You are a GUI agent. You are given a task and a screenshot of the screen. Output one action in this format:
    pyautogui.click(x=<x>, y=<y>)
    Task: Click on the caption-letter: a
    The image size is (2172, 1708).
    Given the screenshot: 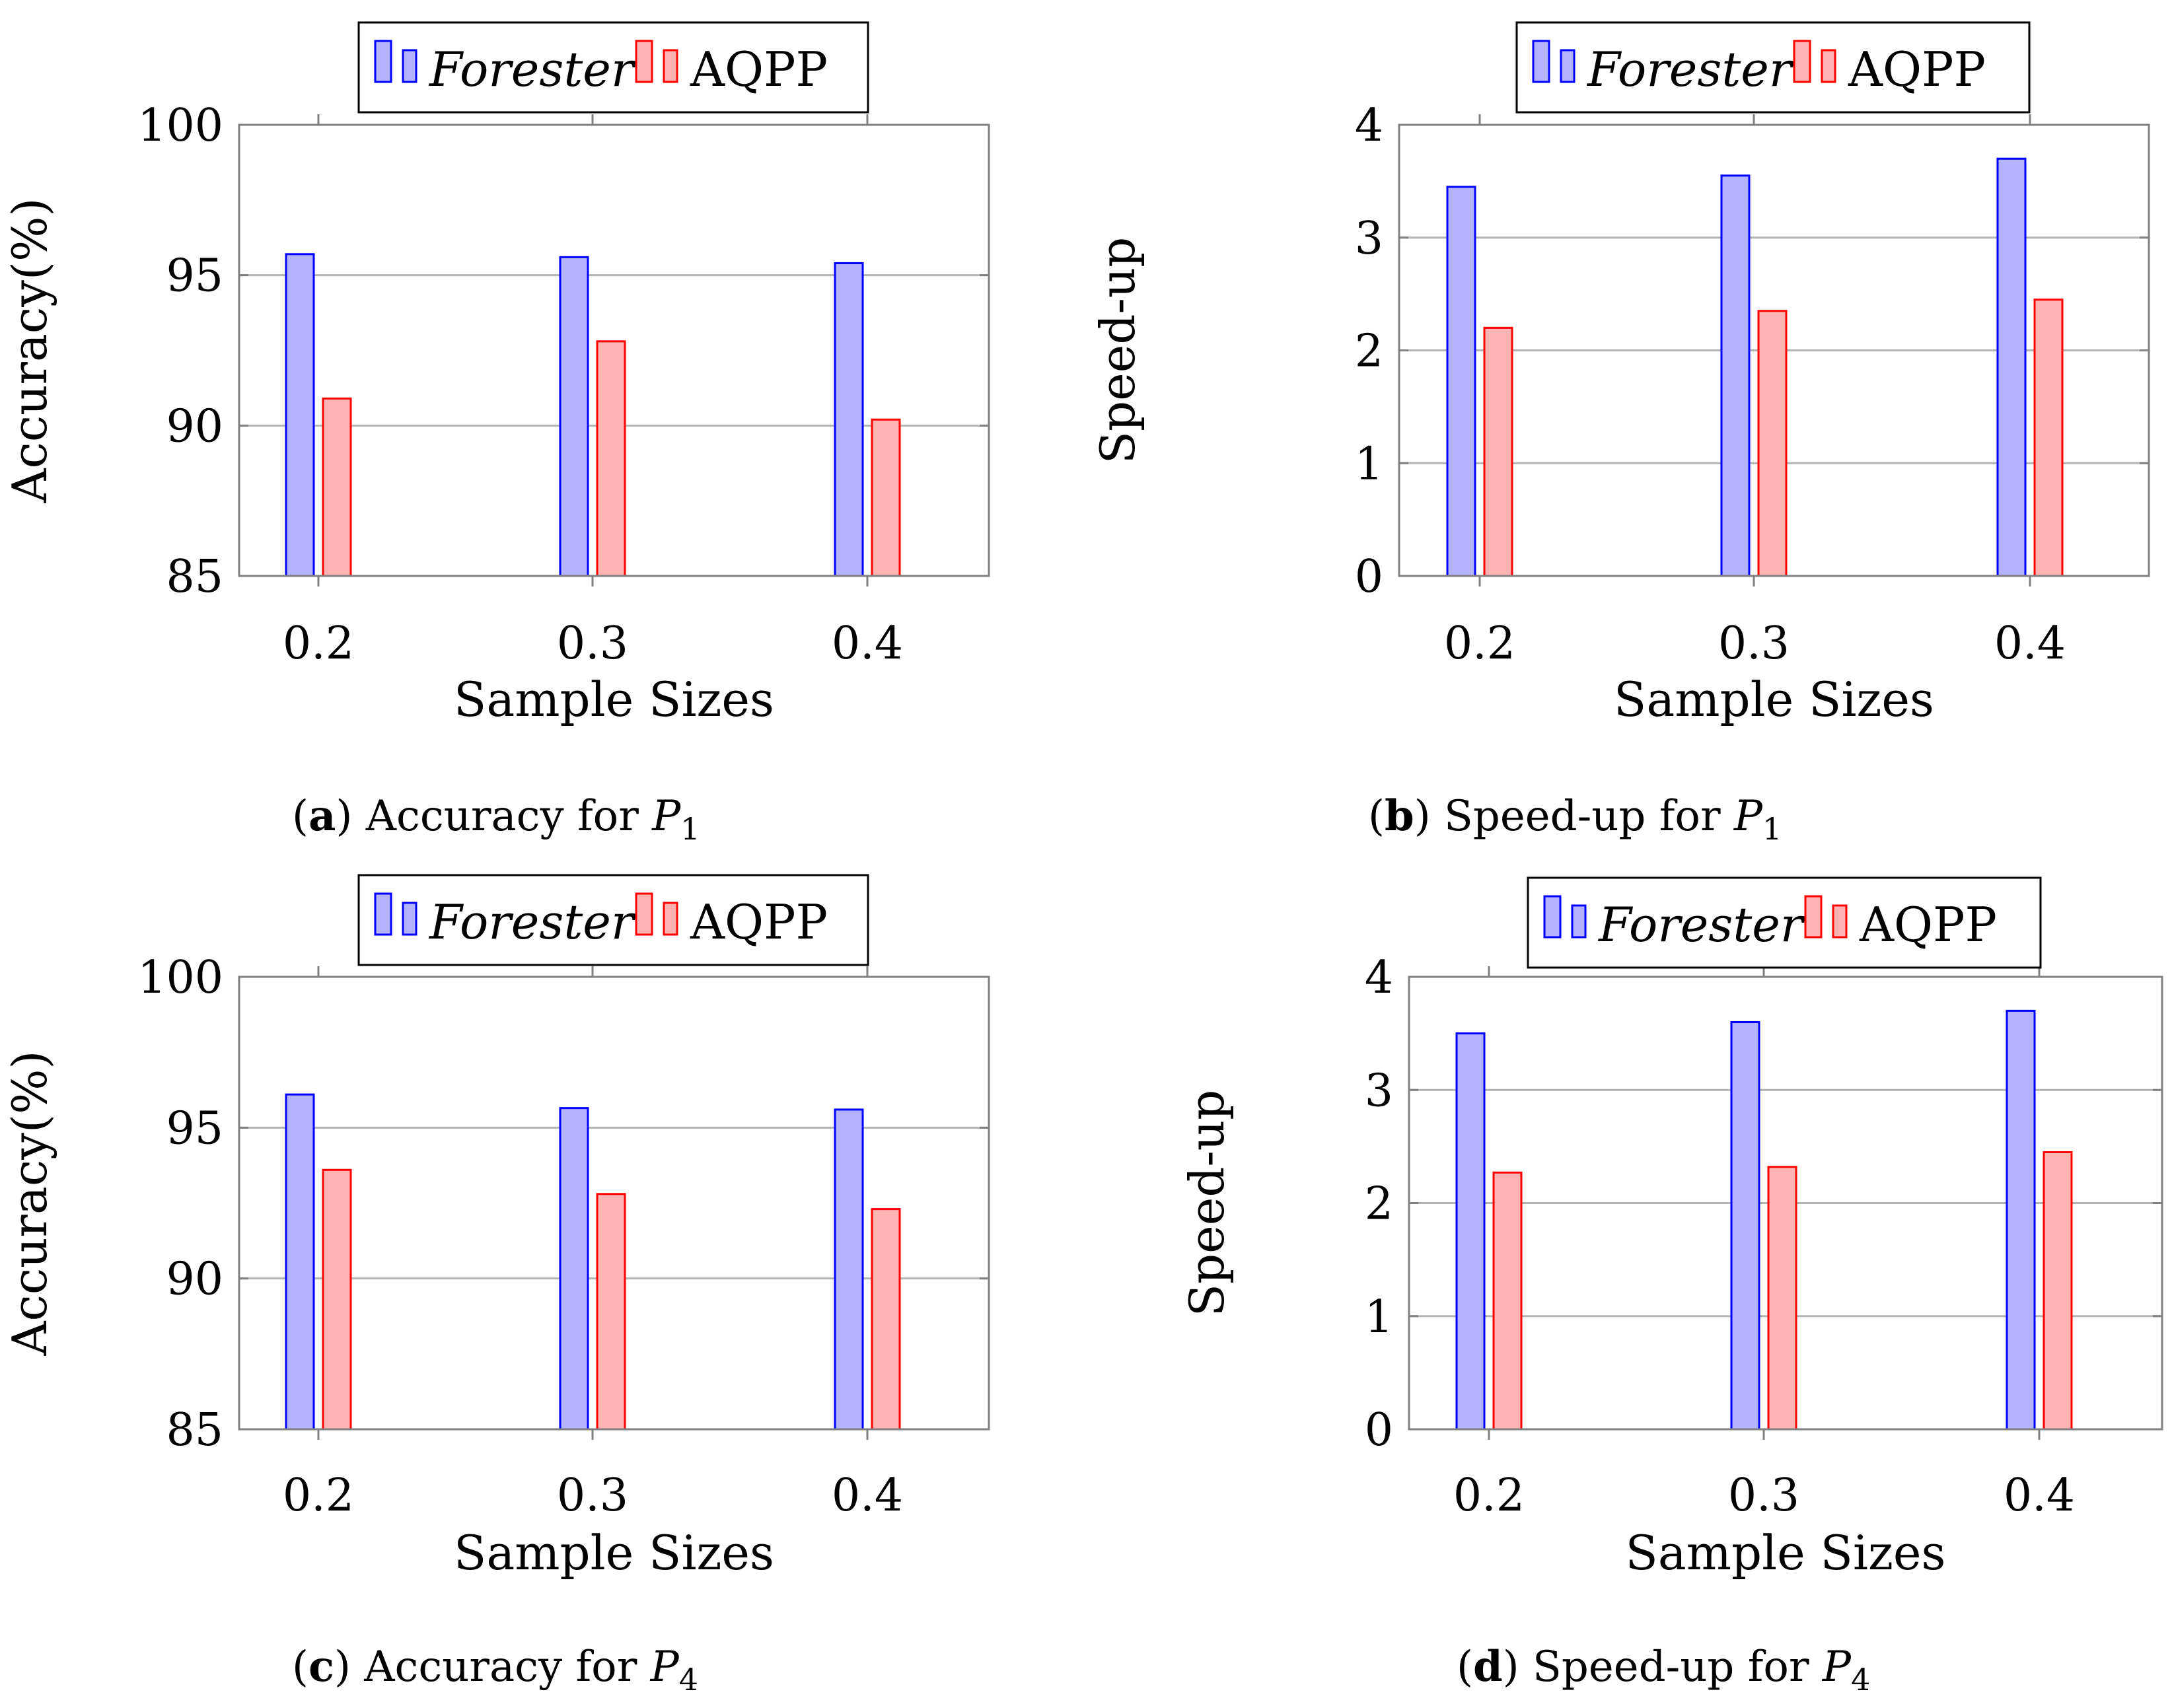 What is the action you would take?
    pyautogui.click(x=322, y=816)
    